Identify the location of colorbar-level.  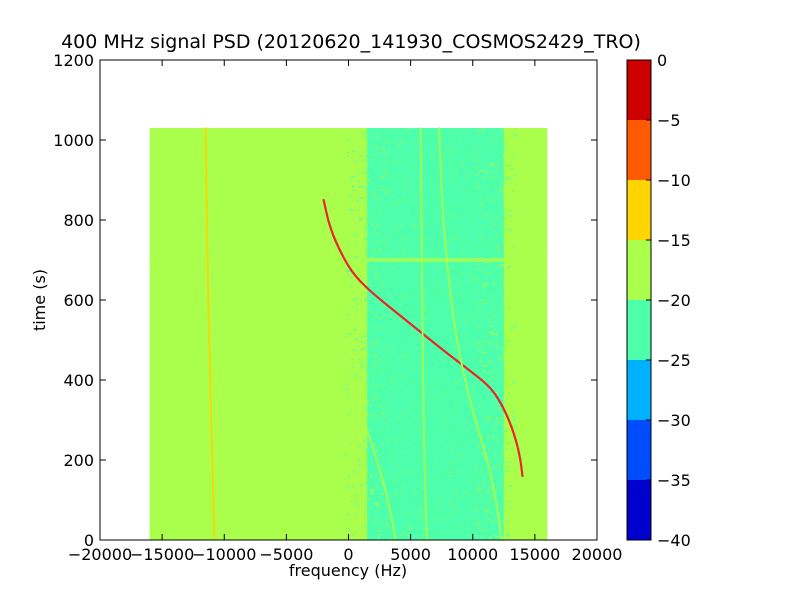
(639, 90).